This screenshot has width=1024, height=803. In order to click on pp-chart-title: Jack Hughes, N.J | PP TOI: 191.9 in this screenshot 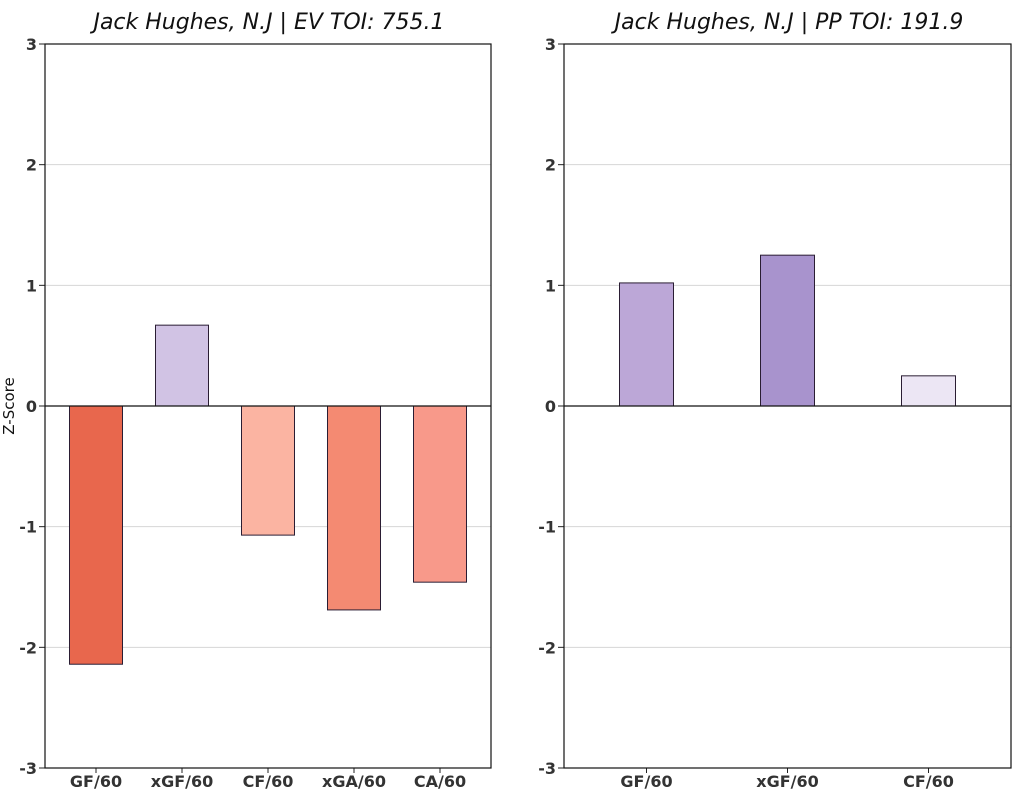, I will do `click(787, 22)`.